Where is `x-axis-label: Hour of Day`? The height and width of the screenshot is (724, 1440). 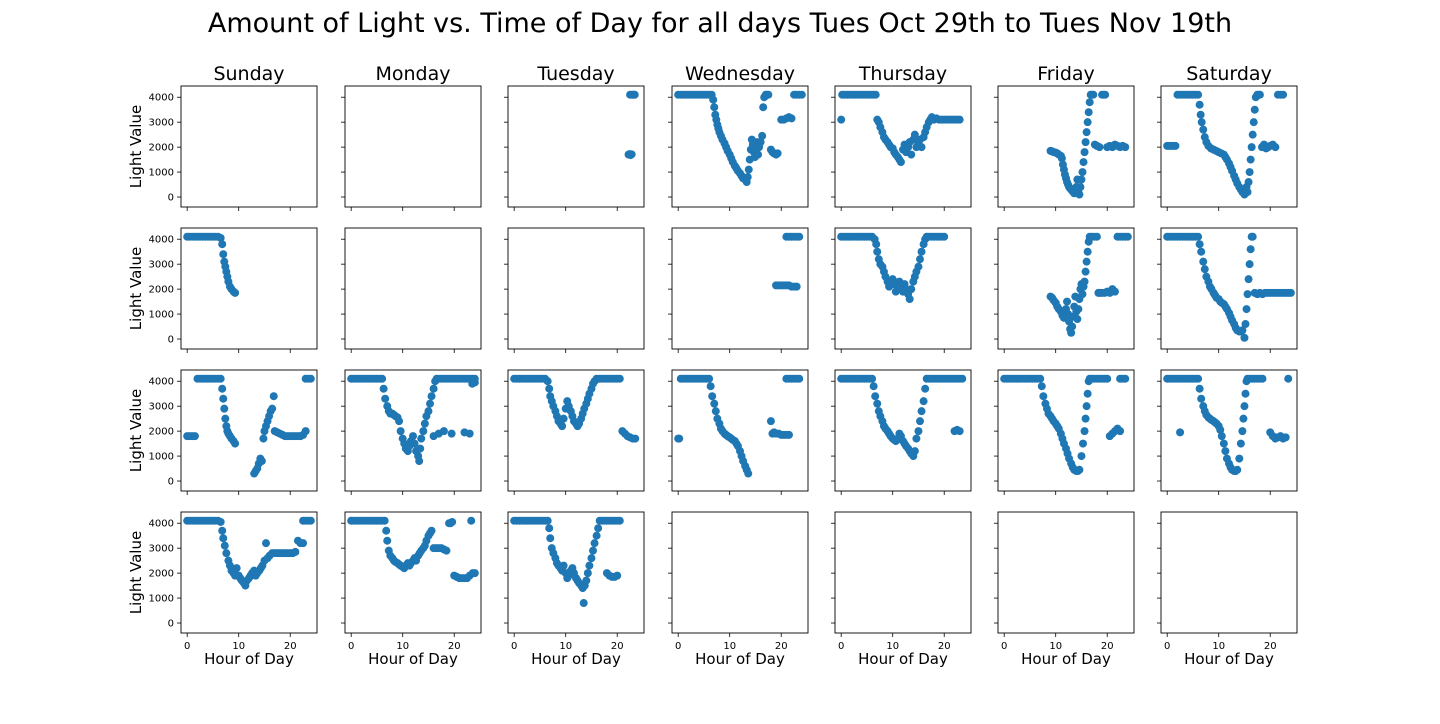 x-axis-label: Hour of Day is located at coordinates (740, 659).